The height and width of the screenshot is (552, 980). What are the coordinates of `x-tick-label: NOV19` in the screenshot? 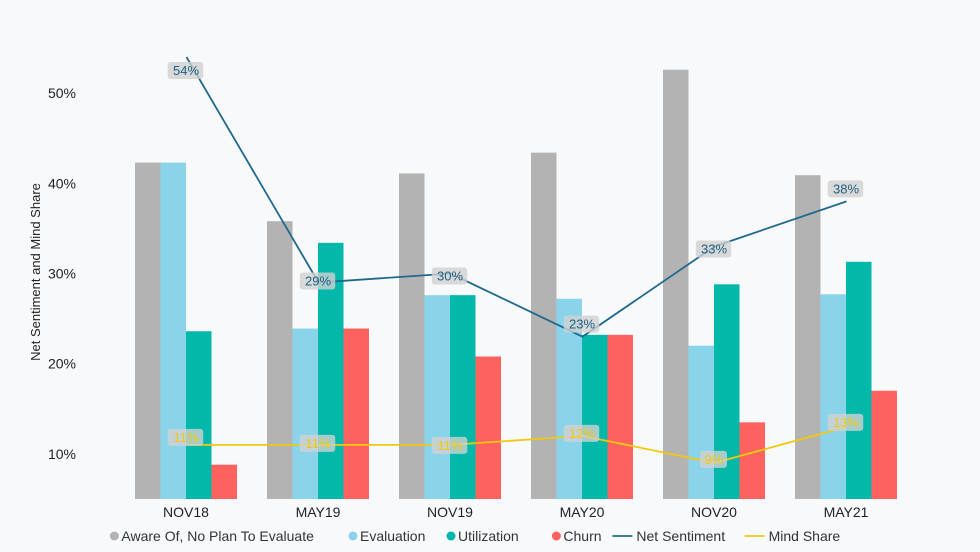 It's located at (450, 512).